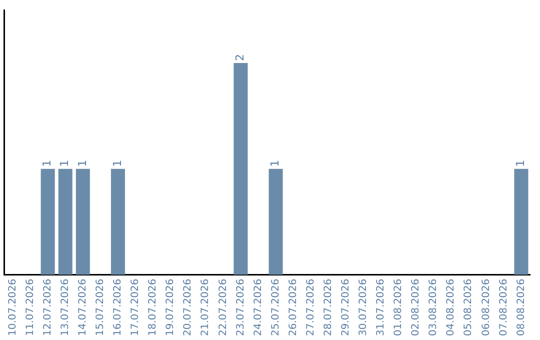 The image size is (540, 340). I want to click on x-tick-label: 23.07.2026, so click(240, 307).